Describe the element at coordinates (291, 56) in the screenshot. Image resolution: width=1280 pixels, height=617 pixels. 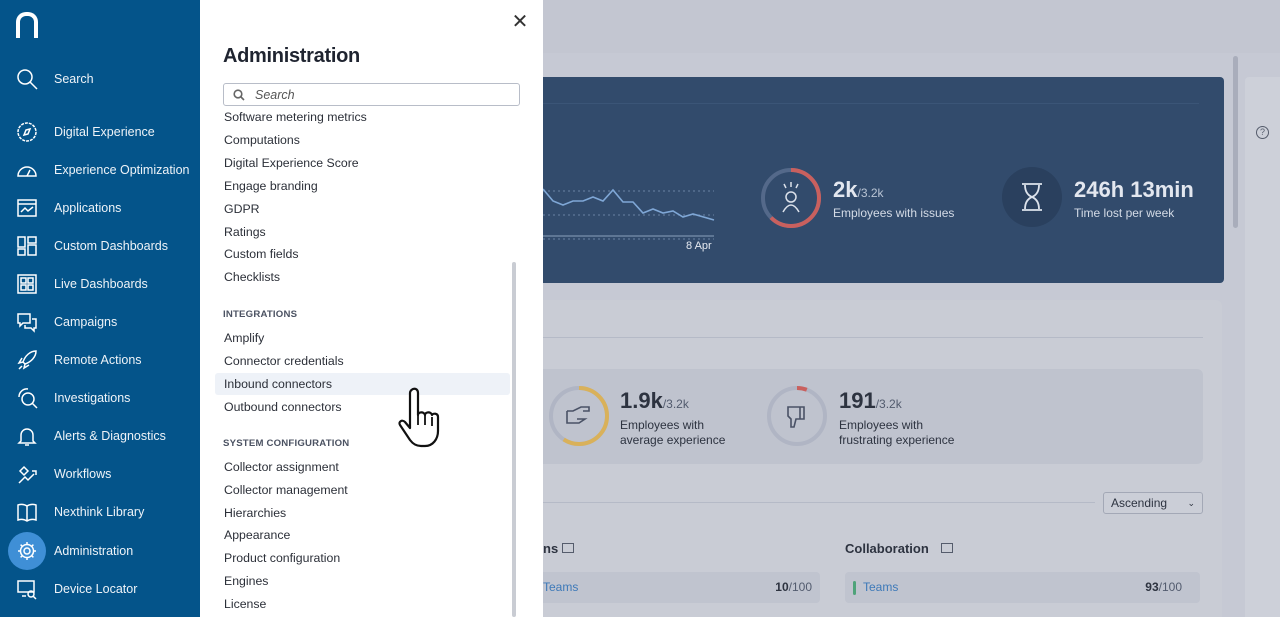
I see `panel-title: Administration` at that location.